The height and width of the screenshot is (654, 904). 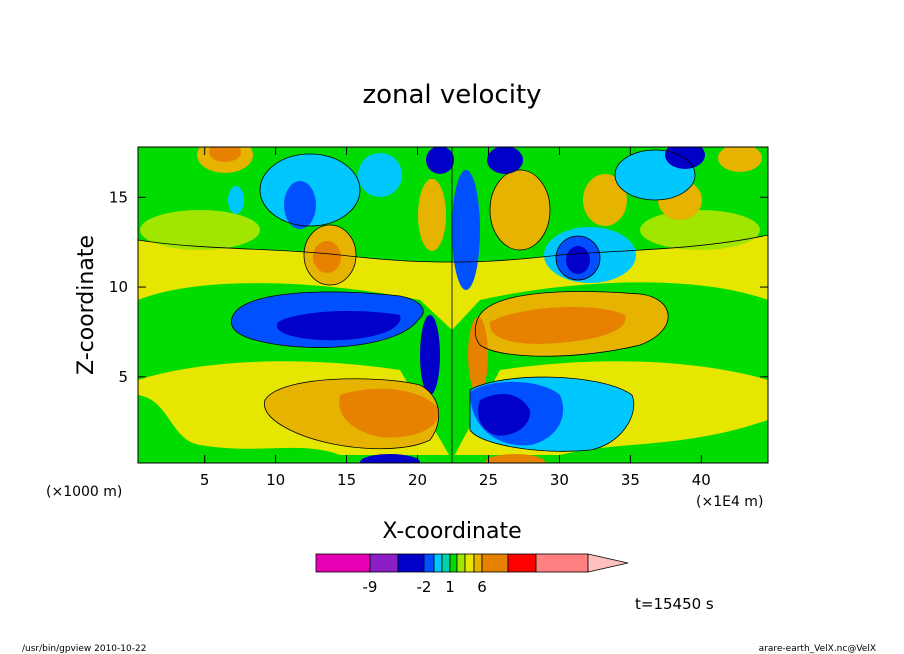 I want to click on x-tick-label-0: 5, so click(x=205, y=480).